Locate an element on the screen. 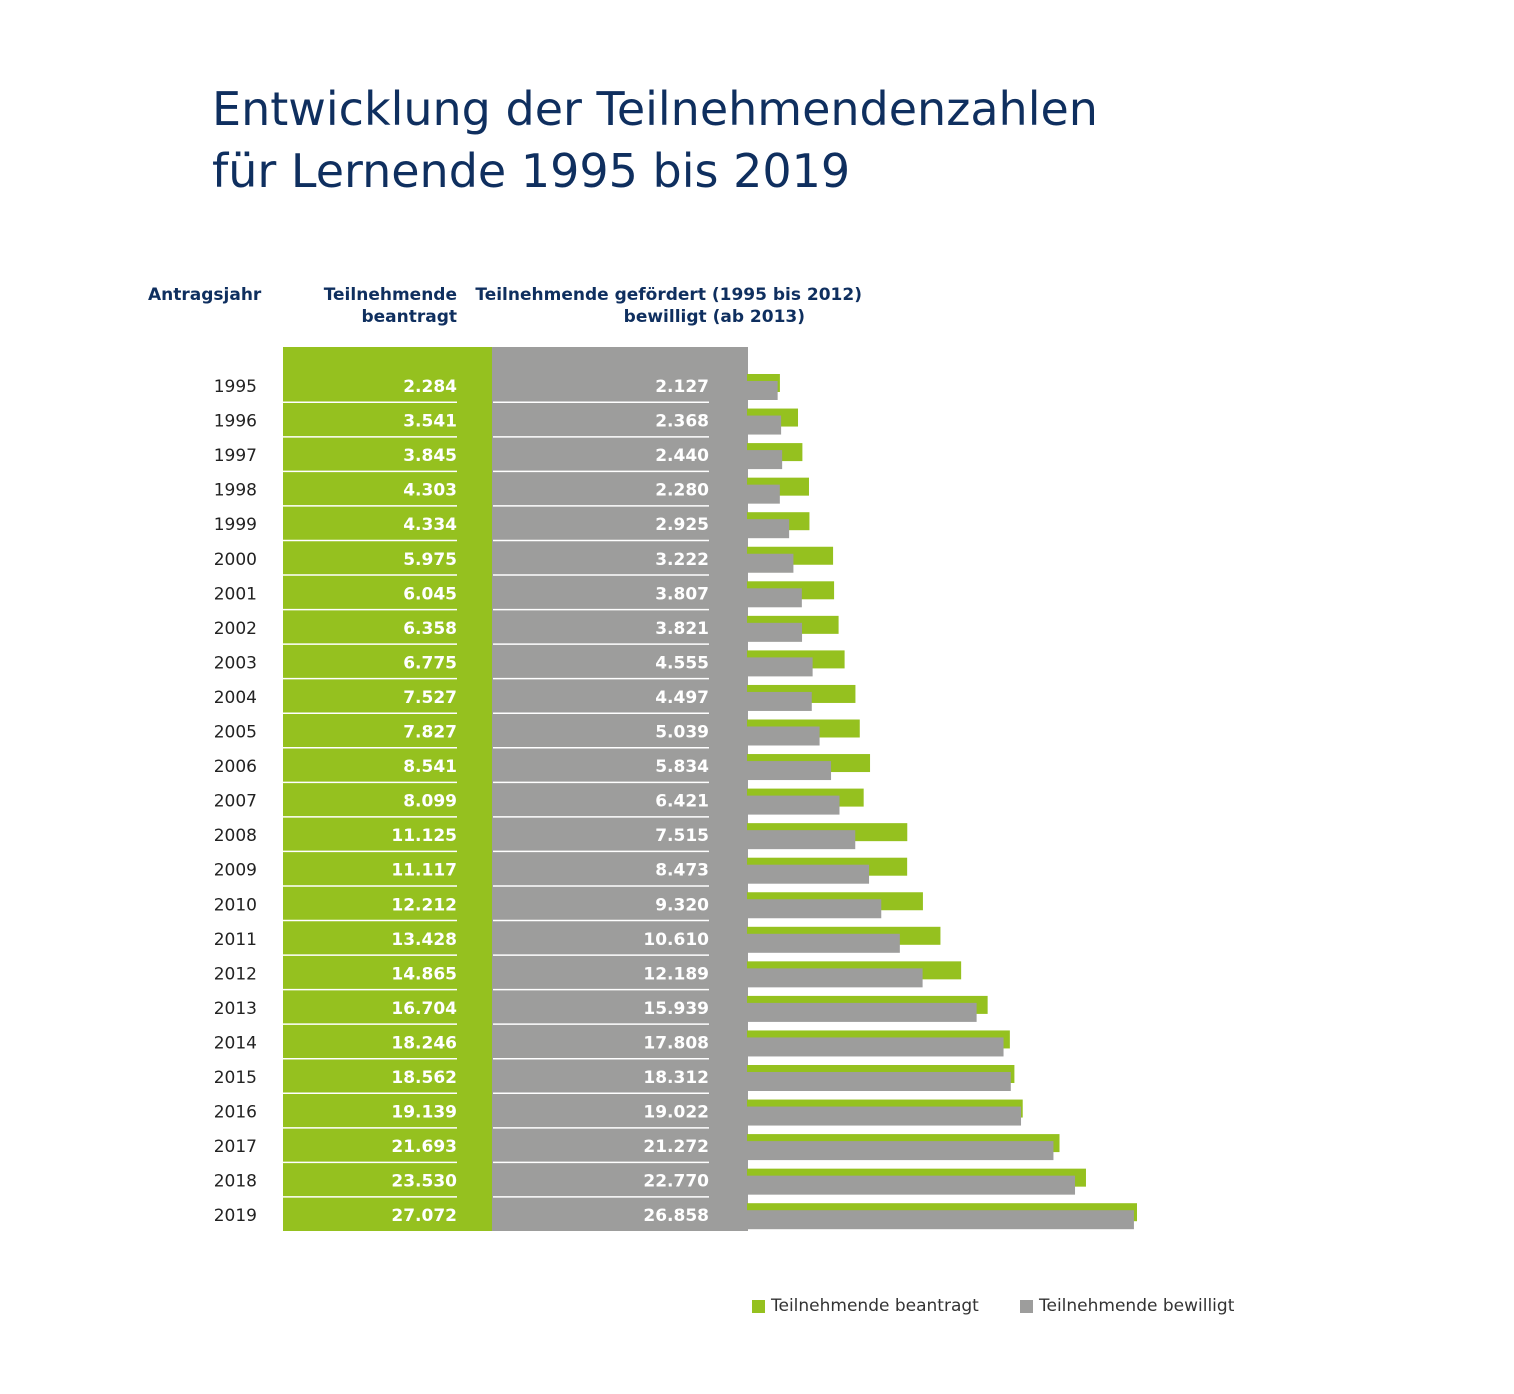  year-label: 2004 is located at coordinates (235, 698).